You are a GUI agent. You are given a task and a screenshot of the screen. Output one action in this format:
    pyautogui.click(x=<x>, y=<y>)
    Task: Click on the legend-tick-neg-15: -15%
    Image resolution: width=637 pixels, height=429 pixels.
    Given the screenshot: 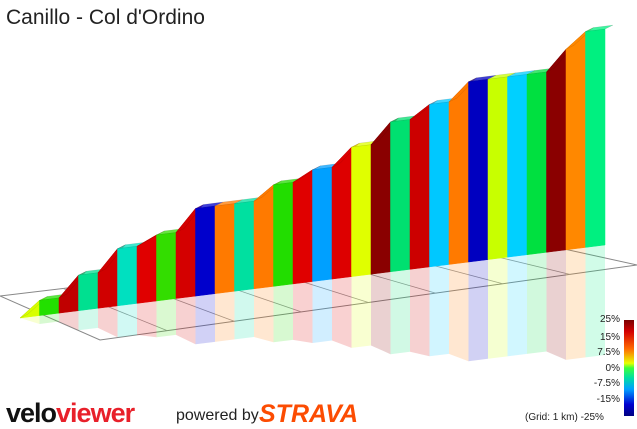 What is the action you would take?
    pyautogui.click(x=608, y=399)
    